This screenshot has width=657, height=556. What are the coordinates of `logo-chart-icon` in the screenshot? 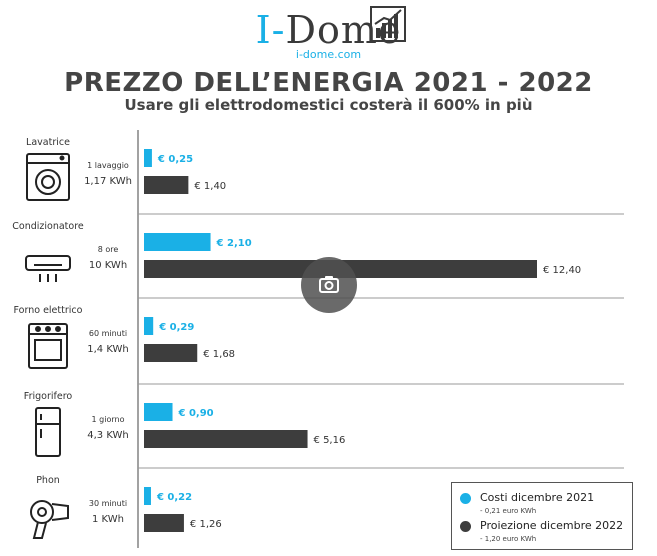 It's located at (388, 24).